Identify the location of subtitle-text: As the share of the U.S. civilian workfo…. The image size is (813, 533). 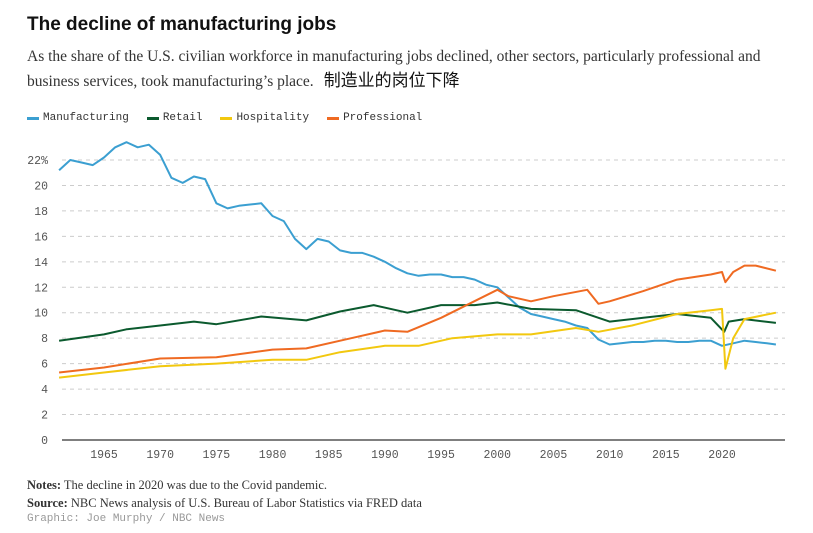
(394, 69).